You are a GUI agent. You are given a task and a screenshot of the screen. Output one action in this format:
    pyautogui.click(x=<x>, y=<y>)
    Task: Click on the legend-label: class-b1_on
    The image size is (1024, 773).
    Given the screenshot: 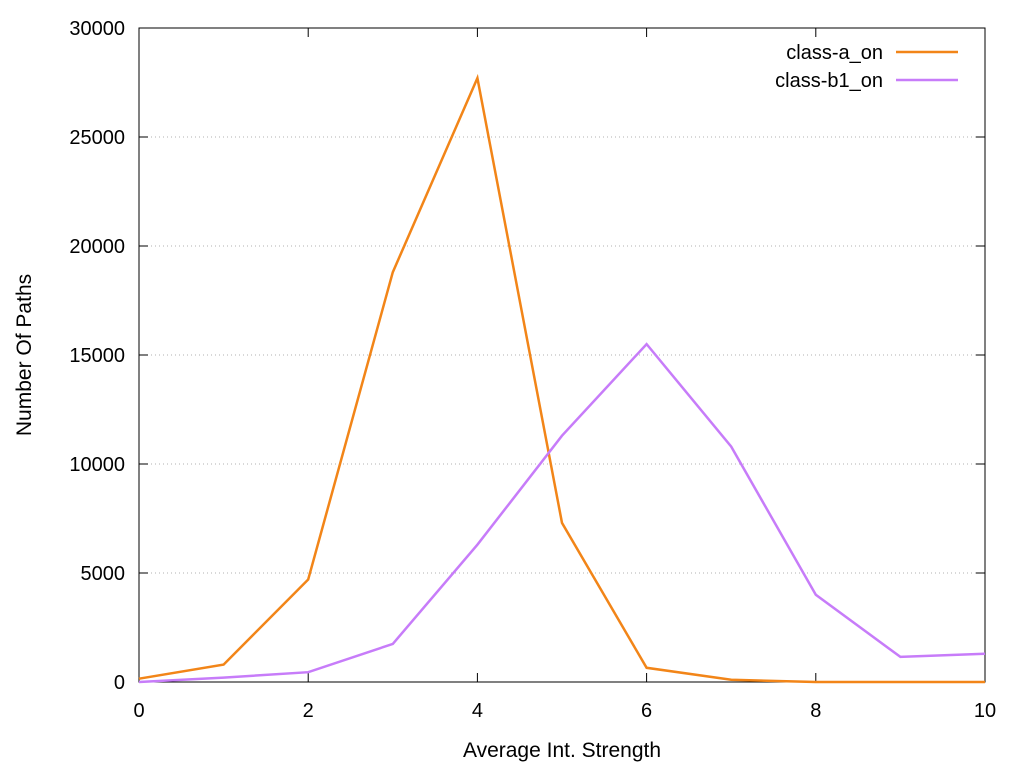 What is the action you would take?
    pyautogui.click(x=829, y=81)
    